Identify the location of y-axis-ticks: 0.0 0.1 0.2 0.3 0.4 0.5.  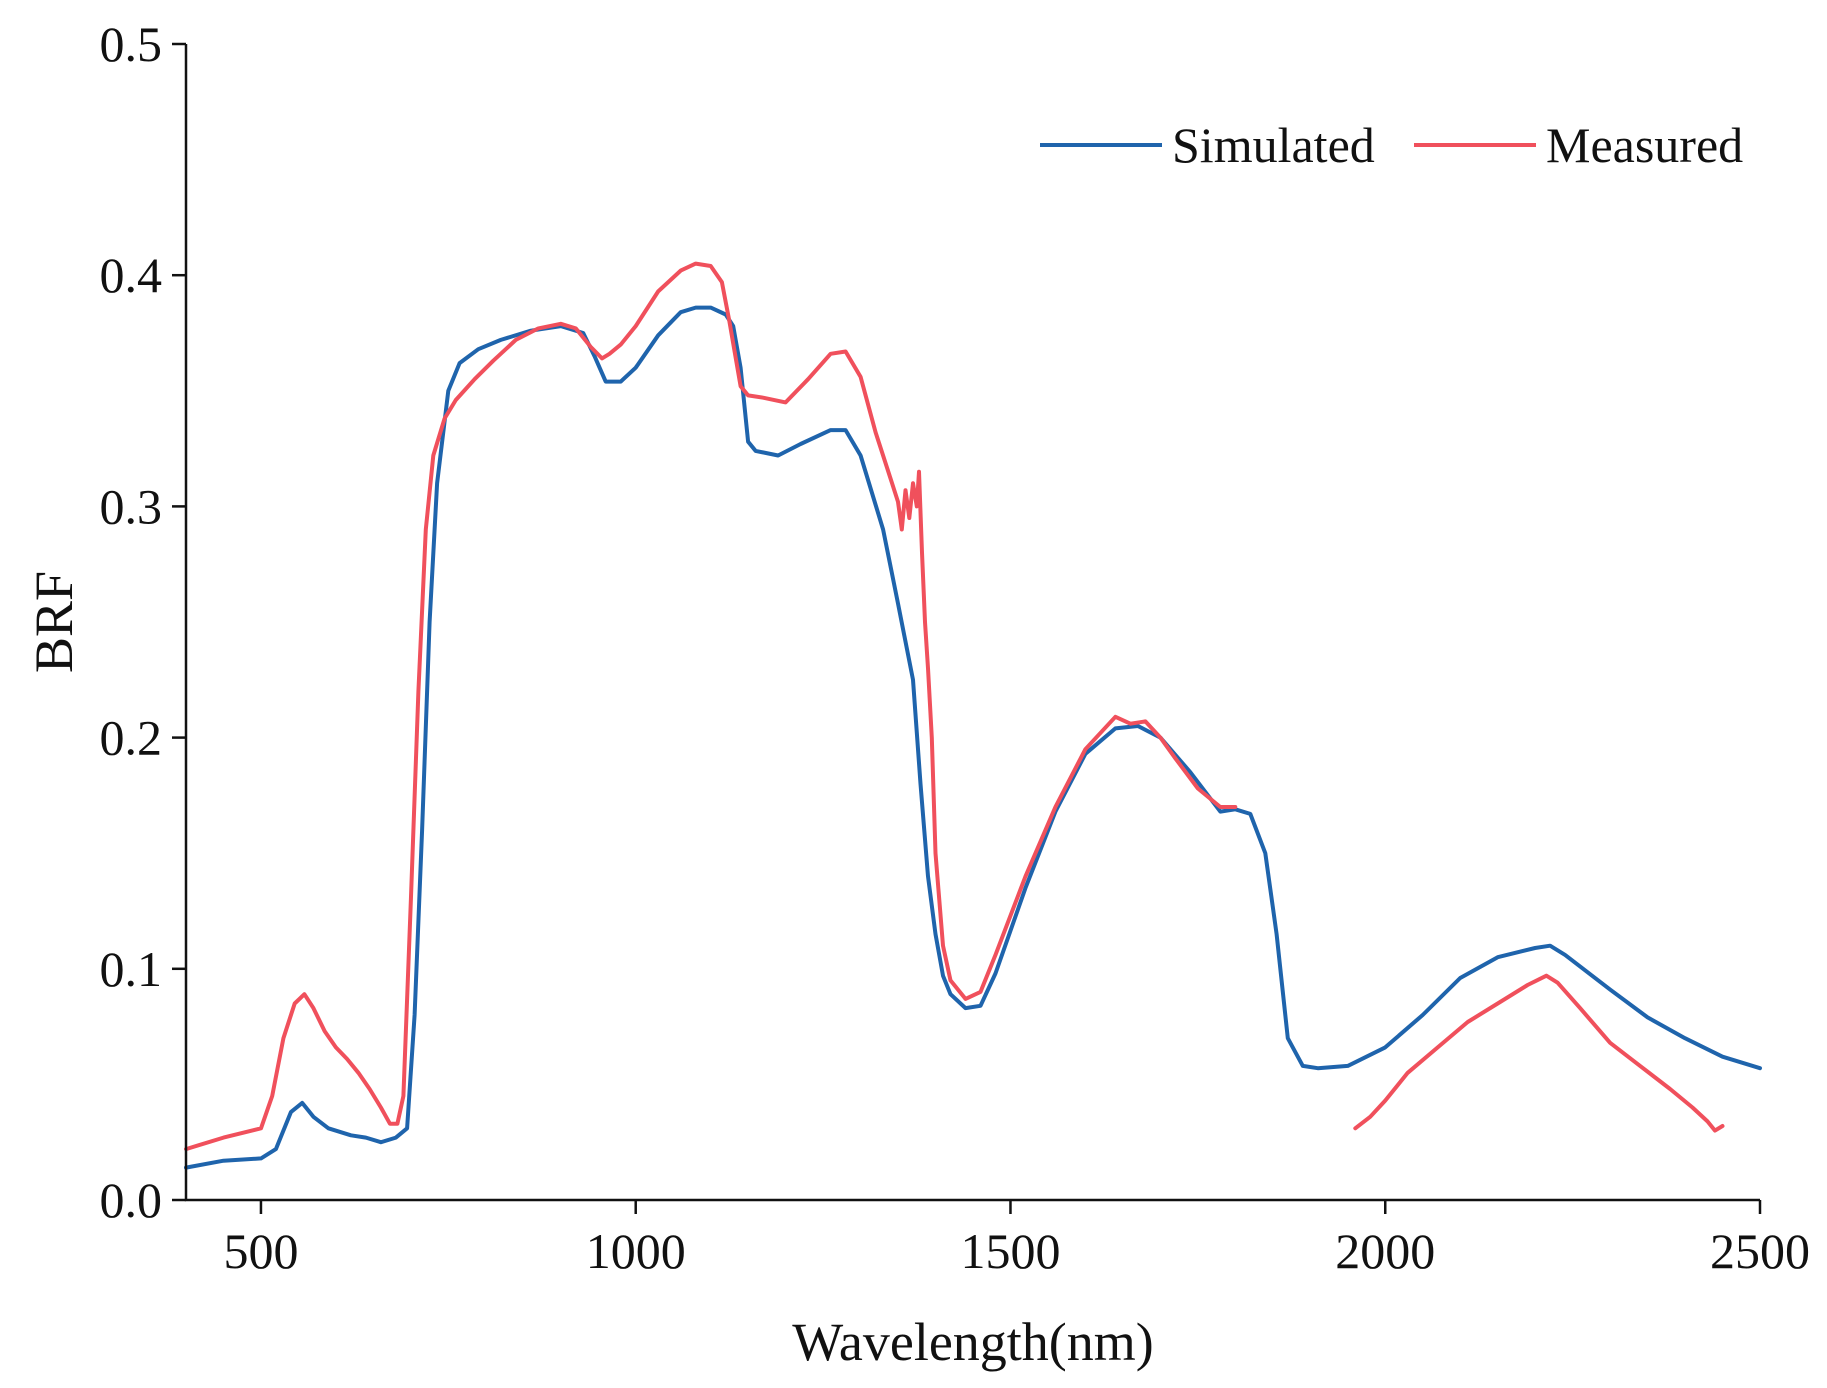
(143, 622).